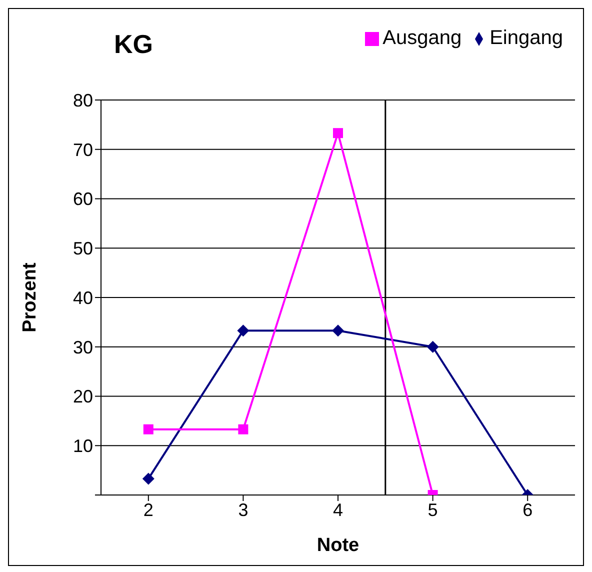 This screenshot has width=592, height=572. What do you see at coordinates (82, 150) in the screenshot?
I see `y-tick-label: 70` at bounding box center [82, 150].